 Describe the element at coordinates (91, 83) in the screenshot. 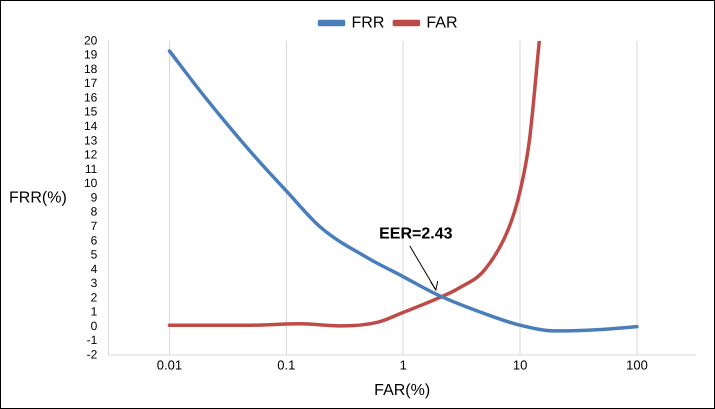

I see `y-tick-label: 17` at that location.